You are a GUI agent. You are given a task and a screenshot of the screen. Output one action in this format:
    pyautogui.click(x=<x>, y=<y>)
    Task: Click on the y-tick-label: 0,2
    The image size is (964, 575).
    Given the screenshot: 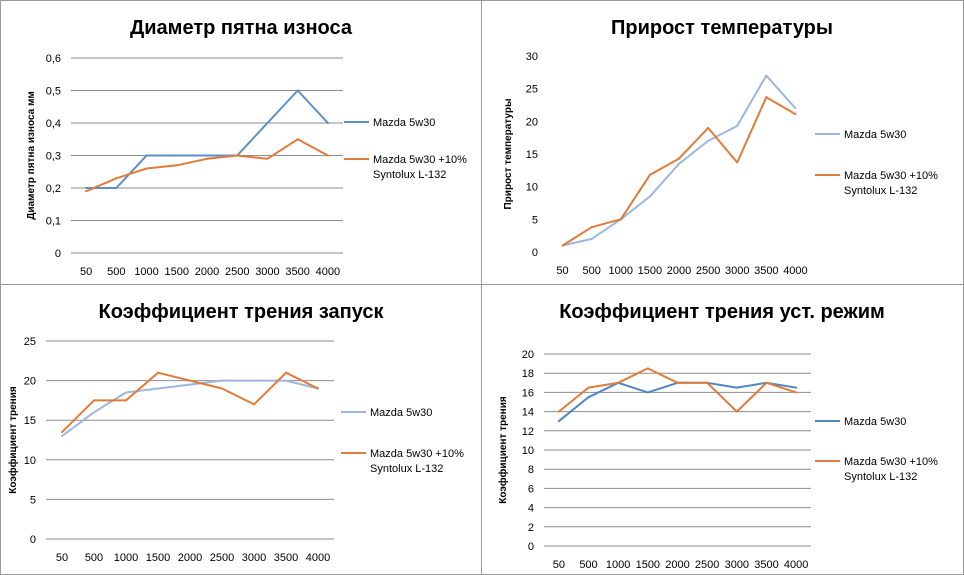 What is the action you would take?
    pyautogui.click(x=53, y=189)
    